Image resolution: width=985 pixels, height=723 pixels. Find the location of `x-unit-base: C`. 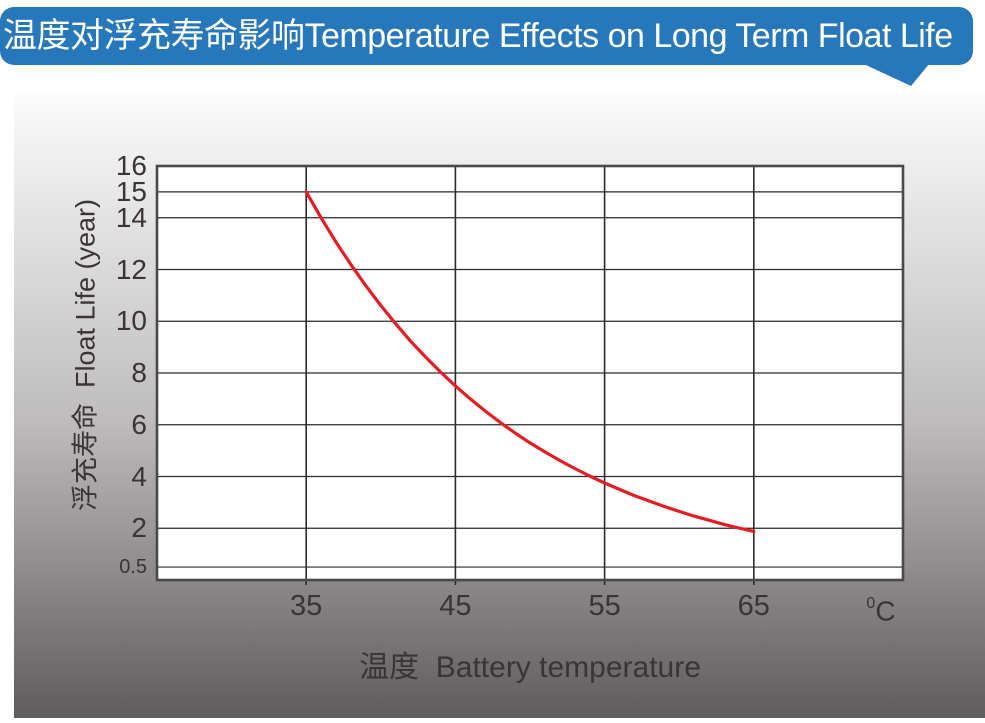

x-unit-base: C is located at coordinates (885, 611).